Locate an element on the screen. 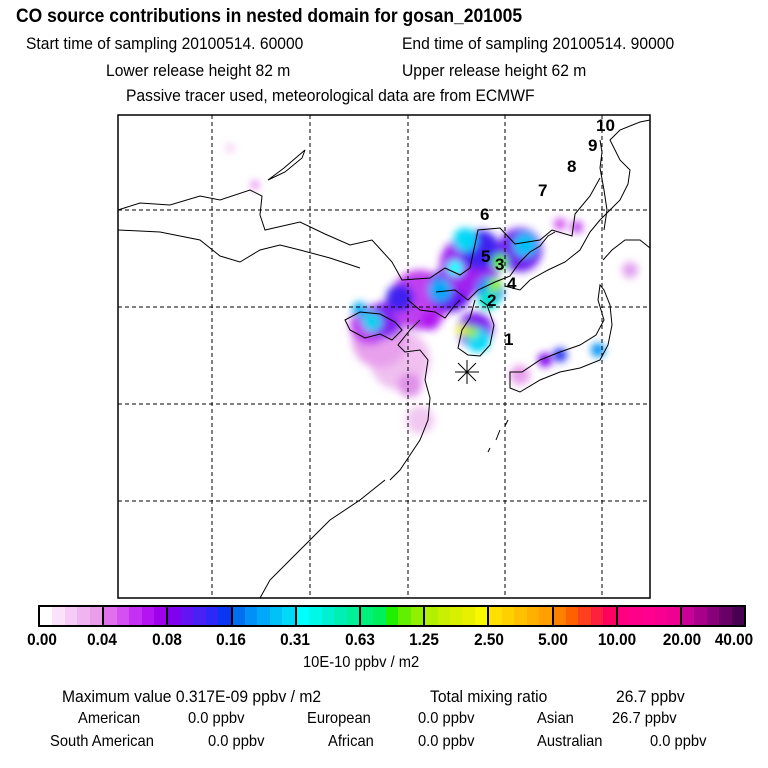 The image size is (768, 768). colorbar-tick-label: 0.63 is located at coordinates (359, 639).